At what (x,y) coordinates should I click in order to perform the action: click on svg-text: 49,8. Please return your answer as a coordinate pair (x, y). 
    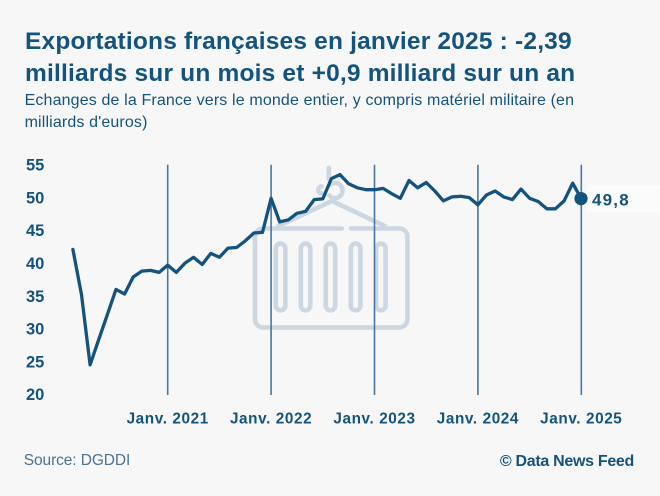
    Looking at the image, I should click on (611, 200).